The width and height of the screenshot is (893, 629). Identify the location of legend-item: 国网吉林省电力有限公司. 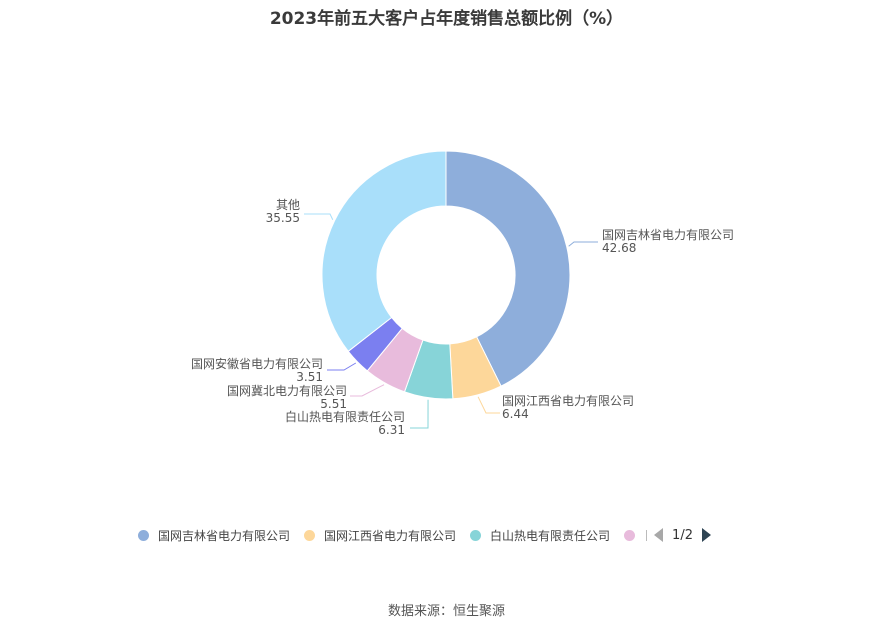
(214, 535).